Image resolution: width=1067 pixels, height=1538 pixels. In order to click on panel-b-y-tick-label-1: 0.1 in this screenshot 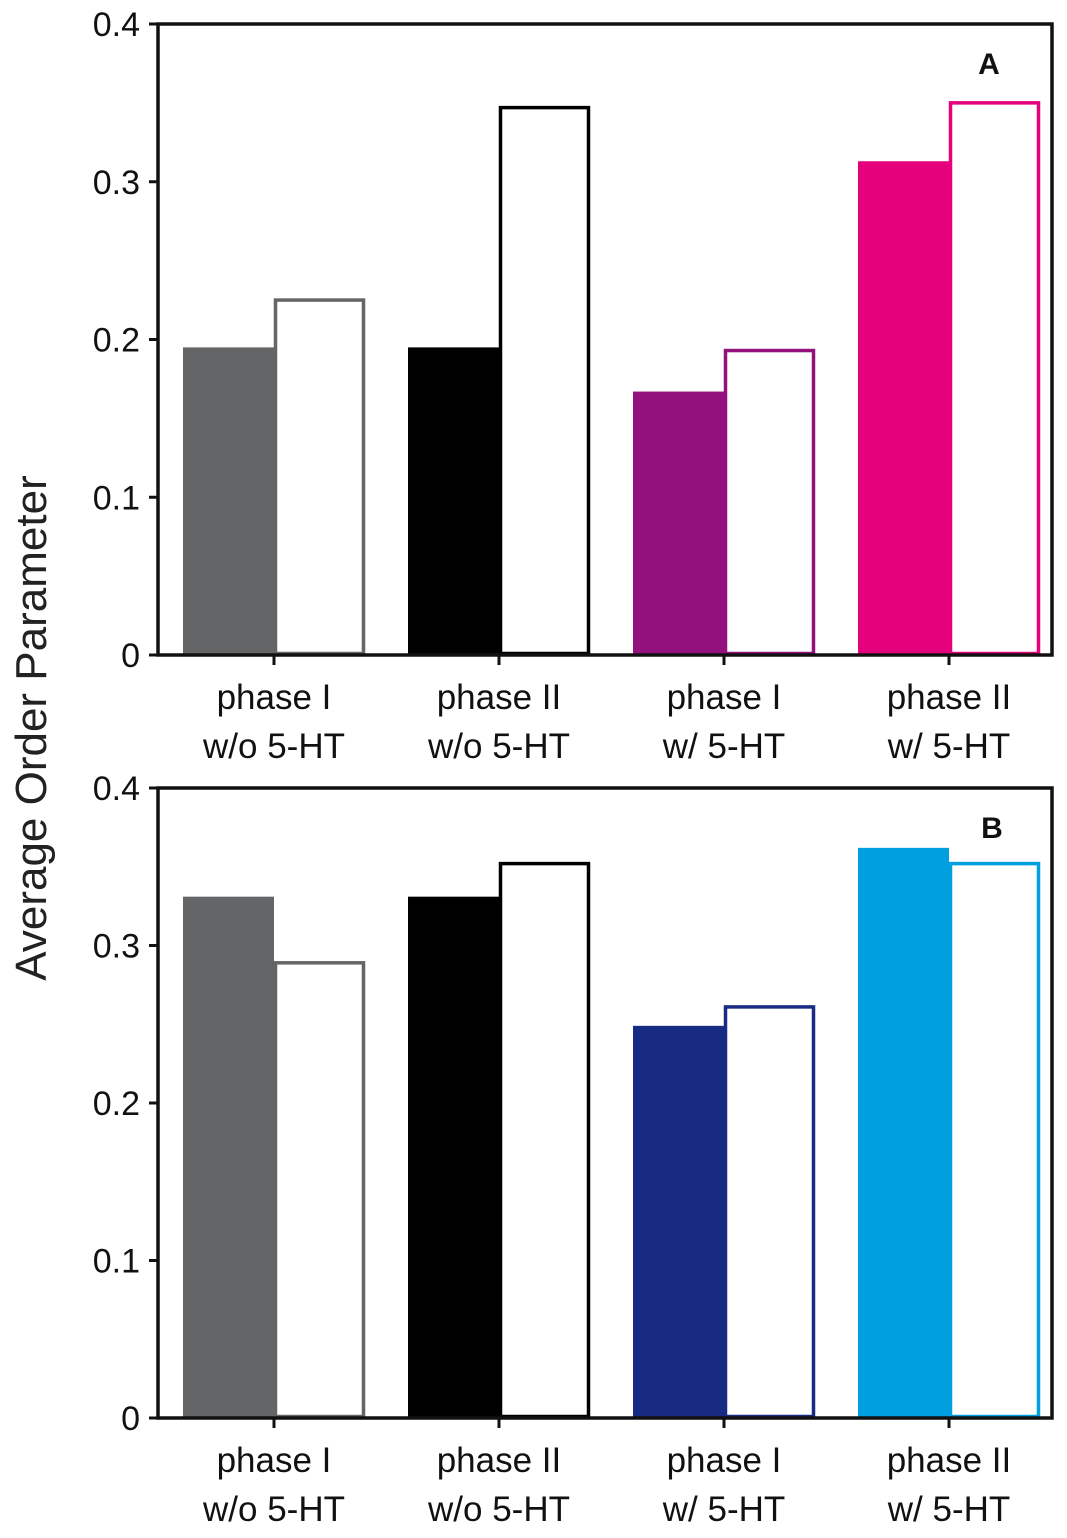, I will do `click(116, 1262)`.